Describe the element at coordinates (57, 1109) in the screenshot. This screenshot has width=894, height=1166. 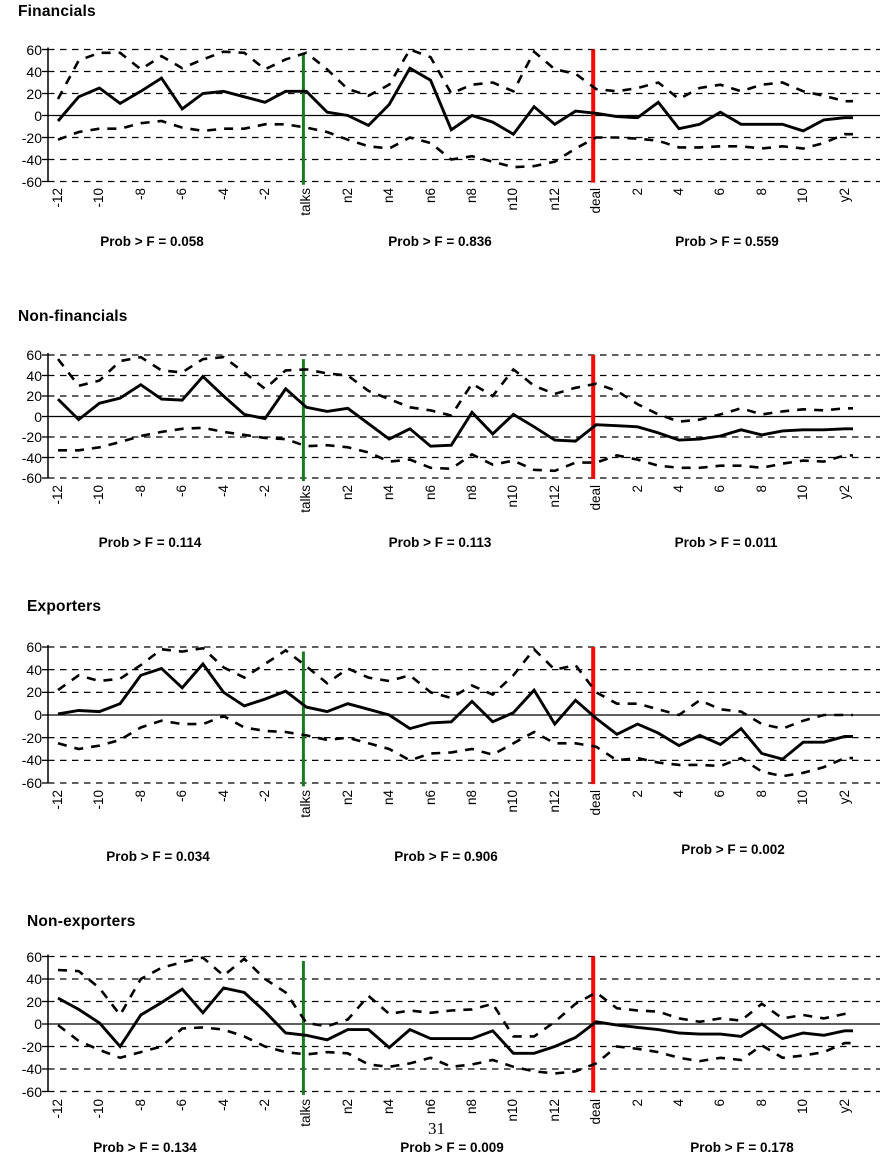
I see `x-tick-label: -12` at that location.